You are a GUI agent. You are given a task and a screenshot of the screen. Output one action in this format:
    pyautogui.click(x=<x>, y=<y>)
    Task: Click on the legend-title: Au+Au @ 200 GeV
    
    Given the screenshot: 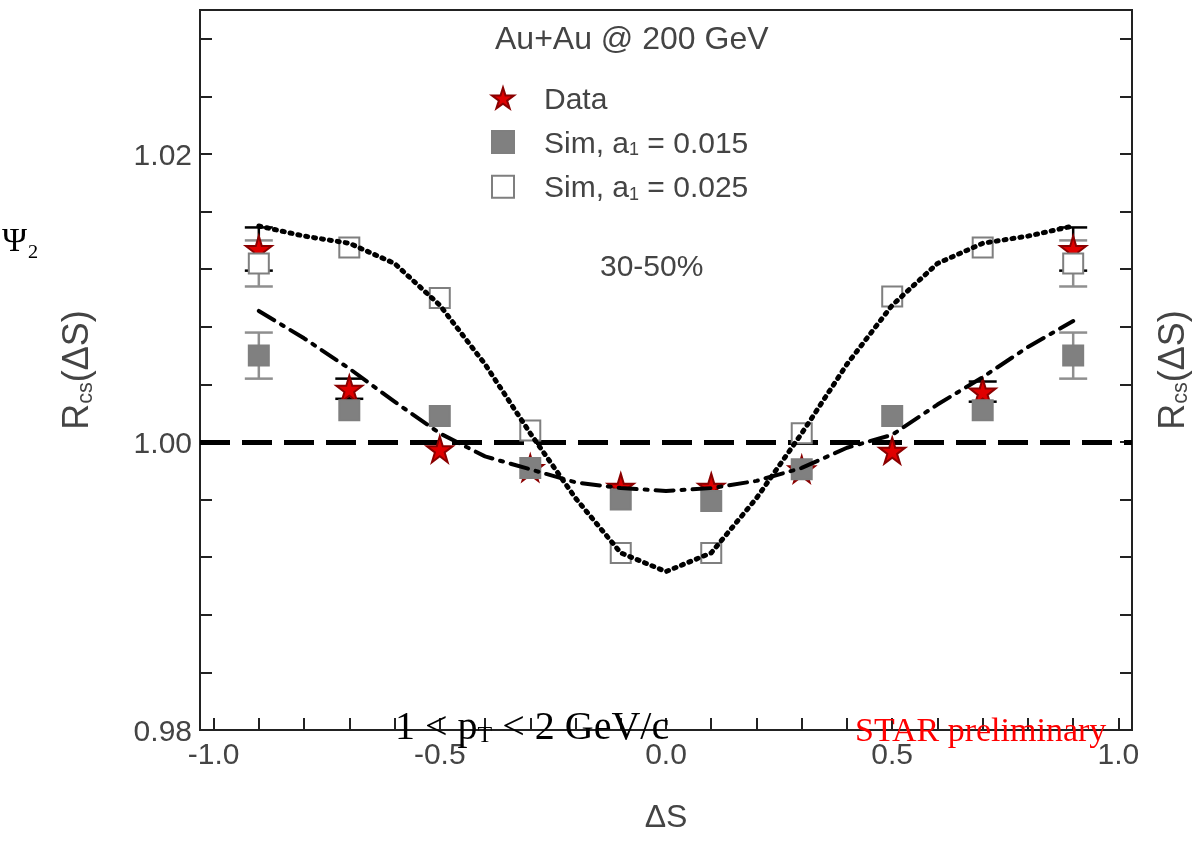 What is the action you would take?
    pyautogui.click(x=632, y=38)
    